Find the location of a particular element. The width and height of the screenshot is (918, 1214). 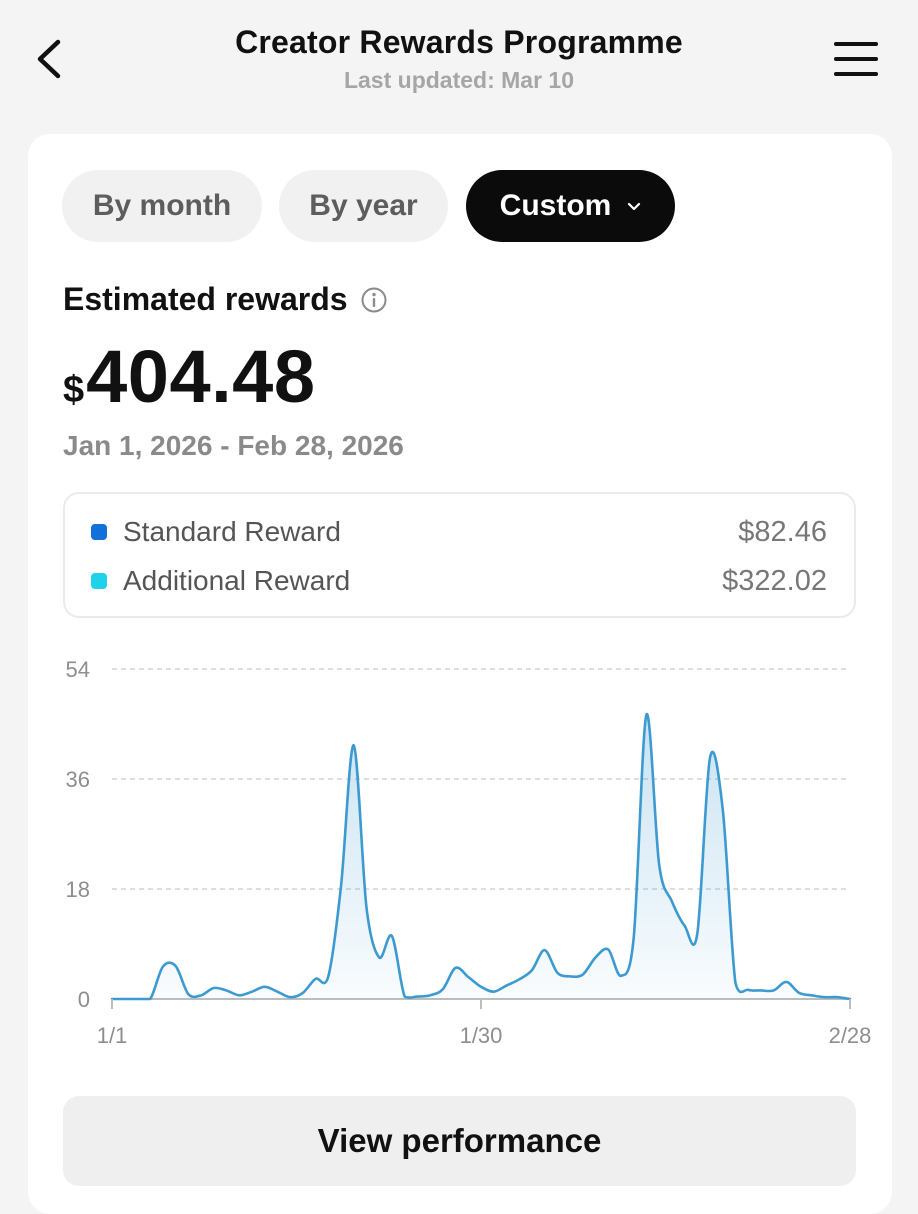

standard-reward-label: Standard Reward is located at coordinates (232, 531).